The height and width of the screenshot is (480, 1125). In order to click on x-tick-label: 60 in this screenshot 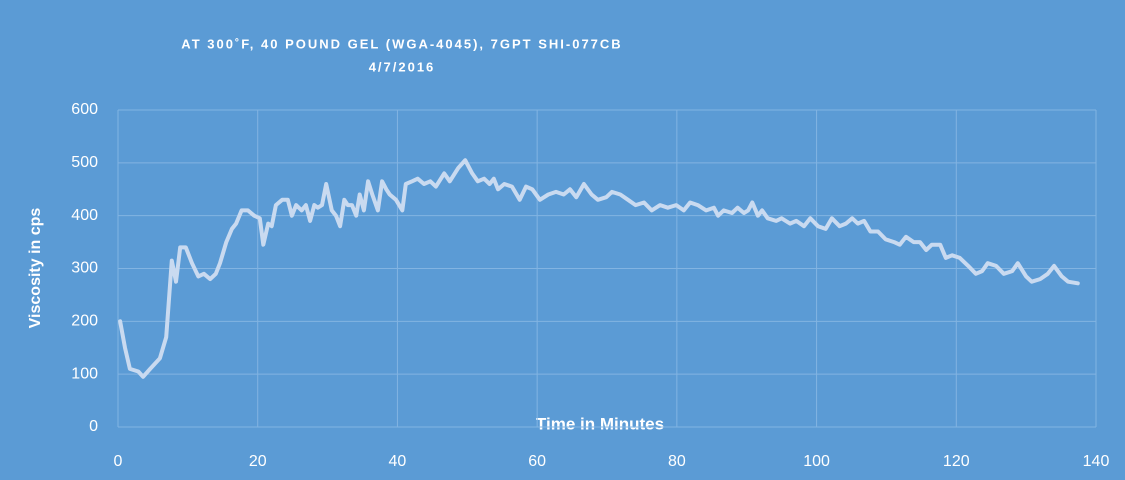, I will do `click(537, 461)`.